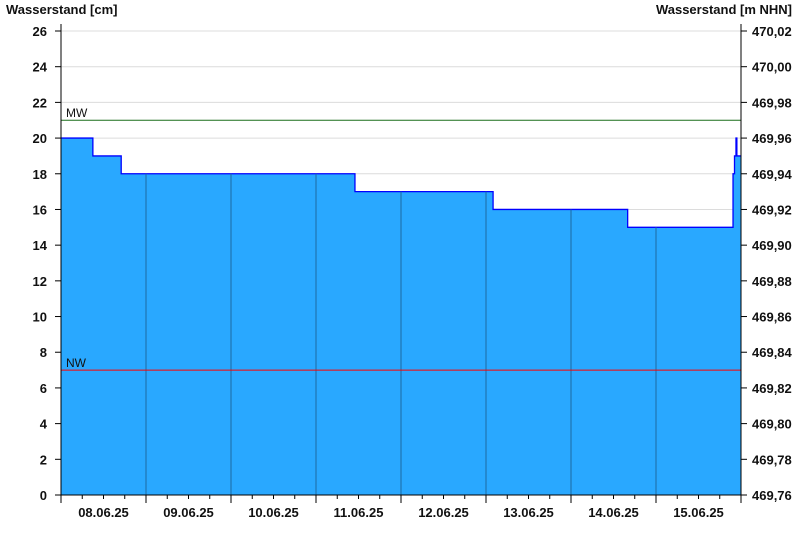 Image resolution: width=800 pixels, height=550 pixels. What do you see at coordinates (76, 363) in the screenshot?
I see `reference-label-nw: NW` at bounding box center [76, 363].